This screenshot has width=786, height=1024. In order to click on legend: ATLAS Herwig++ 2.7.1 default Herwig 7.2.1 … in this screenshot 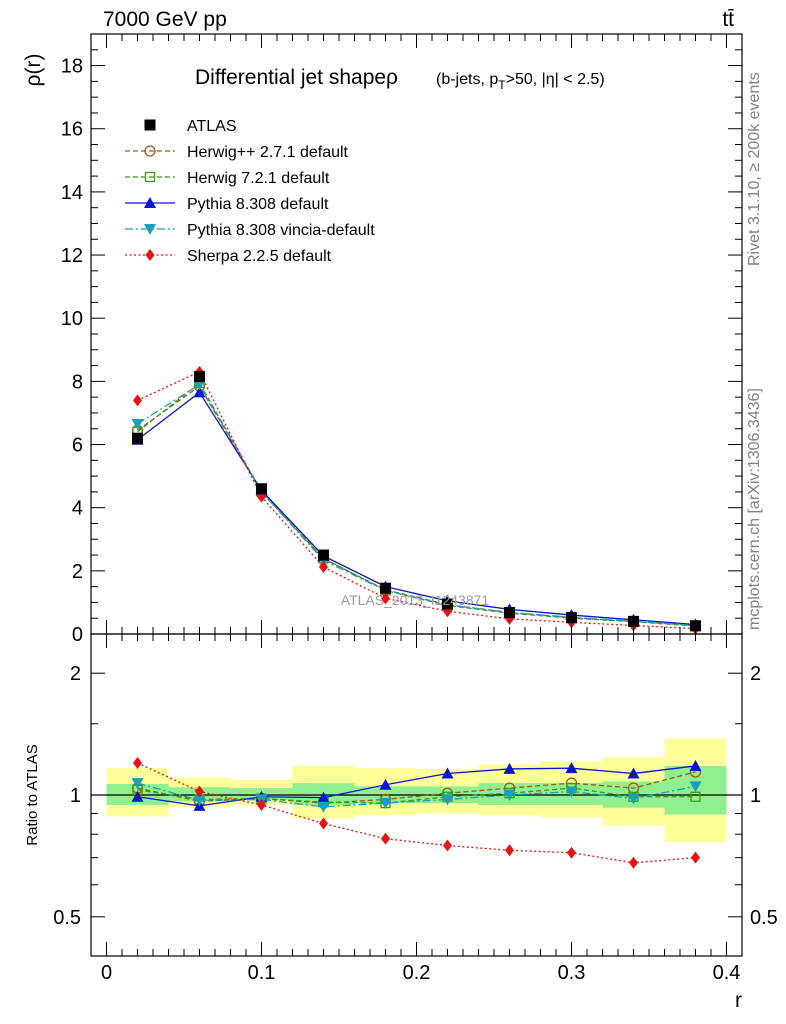, I will do `click(250, 191)`.